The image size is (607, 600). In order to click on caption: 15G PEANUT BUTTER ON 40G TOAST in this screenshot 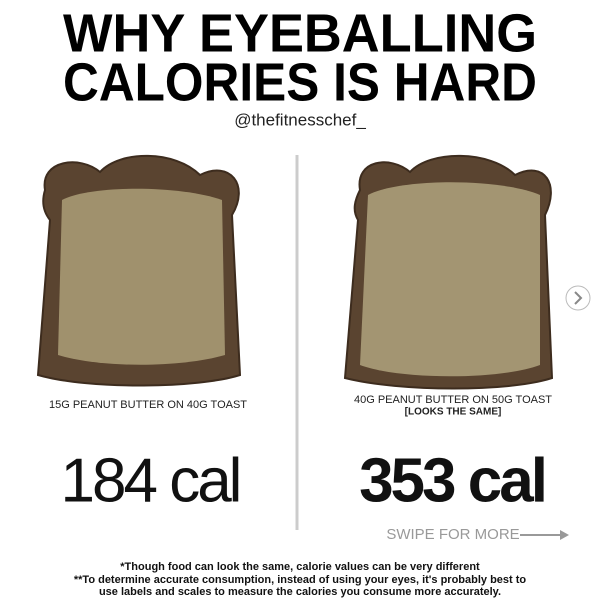, I will do `click(148, 405)`.